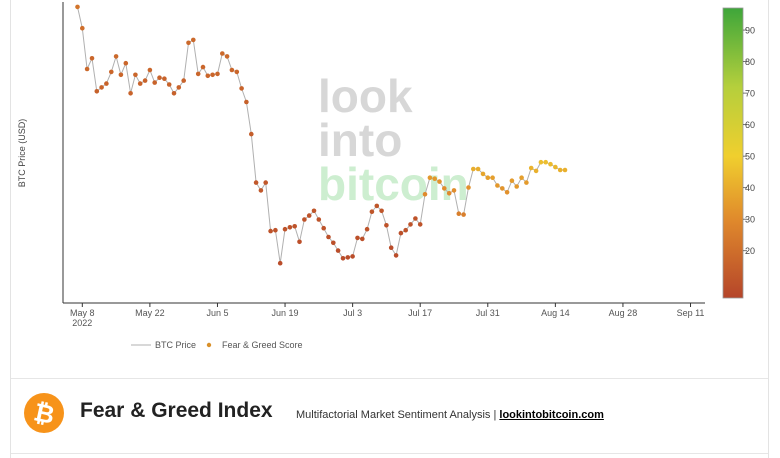 The image size is (780, 458). Describe the element at coordinates (22, 153) in the screenshot. I see `y-axis-label: BTC Price (USD)` at that location.